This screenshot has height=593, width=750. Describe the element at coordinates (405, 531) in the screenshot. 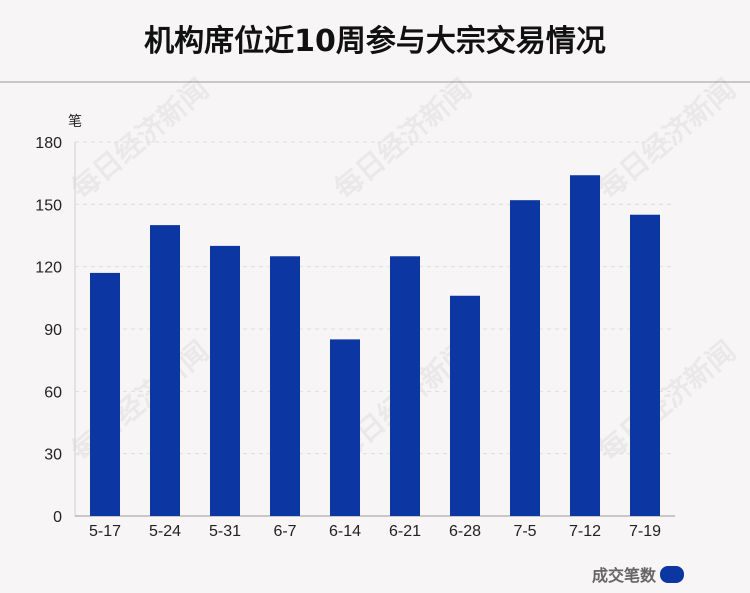

I see `x-tick-label: 6-21` at that location.